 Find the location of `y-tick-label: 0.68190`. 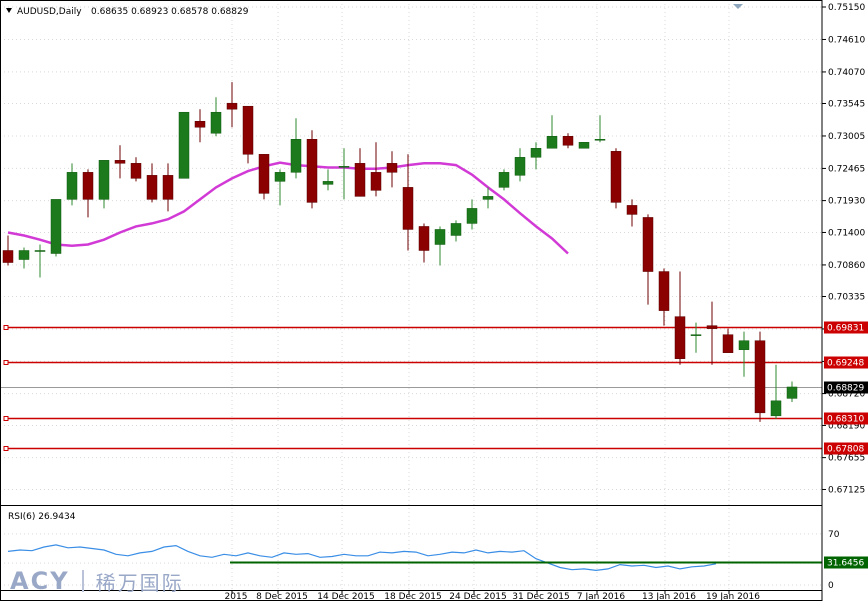

y-tick-label: 0.68190 is located at coordinates (846, 426).